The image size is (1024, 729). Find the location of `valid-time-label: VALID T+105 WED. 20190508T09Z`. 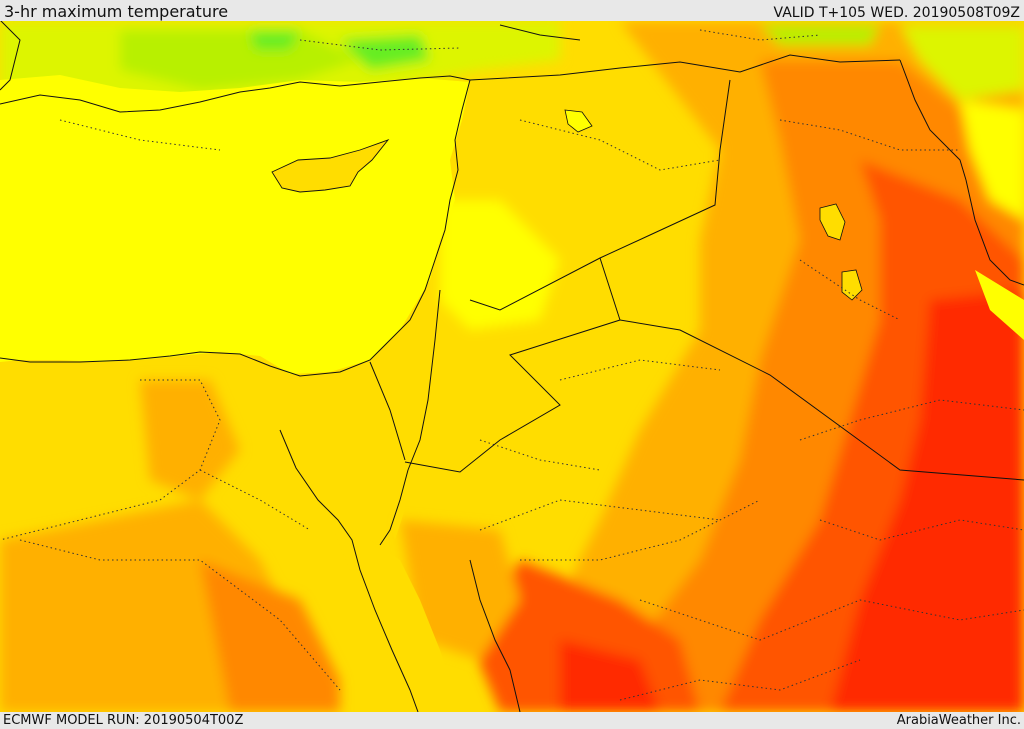

valid-time-label: VALID T+105 WED. 20190508T09Z is located at coordinates (896, 13).